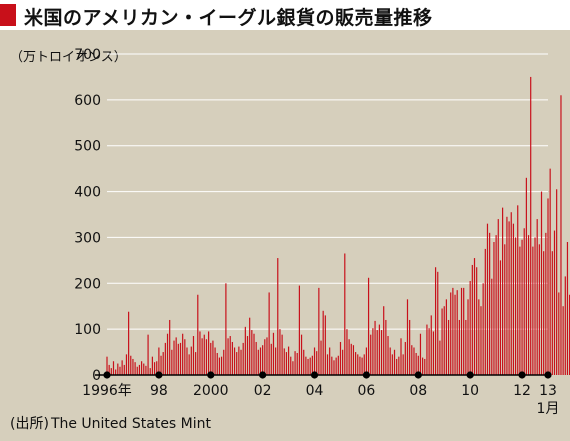  I want to click on x-tick-label: 06, so click(366, 391).